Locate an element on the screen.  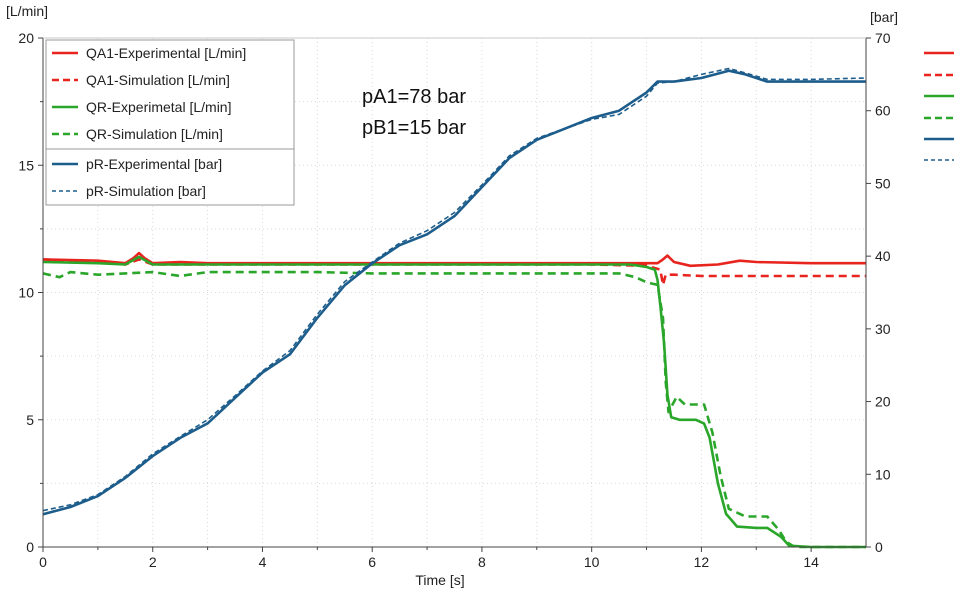
y-right-tick-label: 0 is located at coordinates (879, 547).